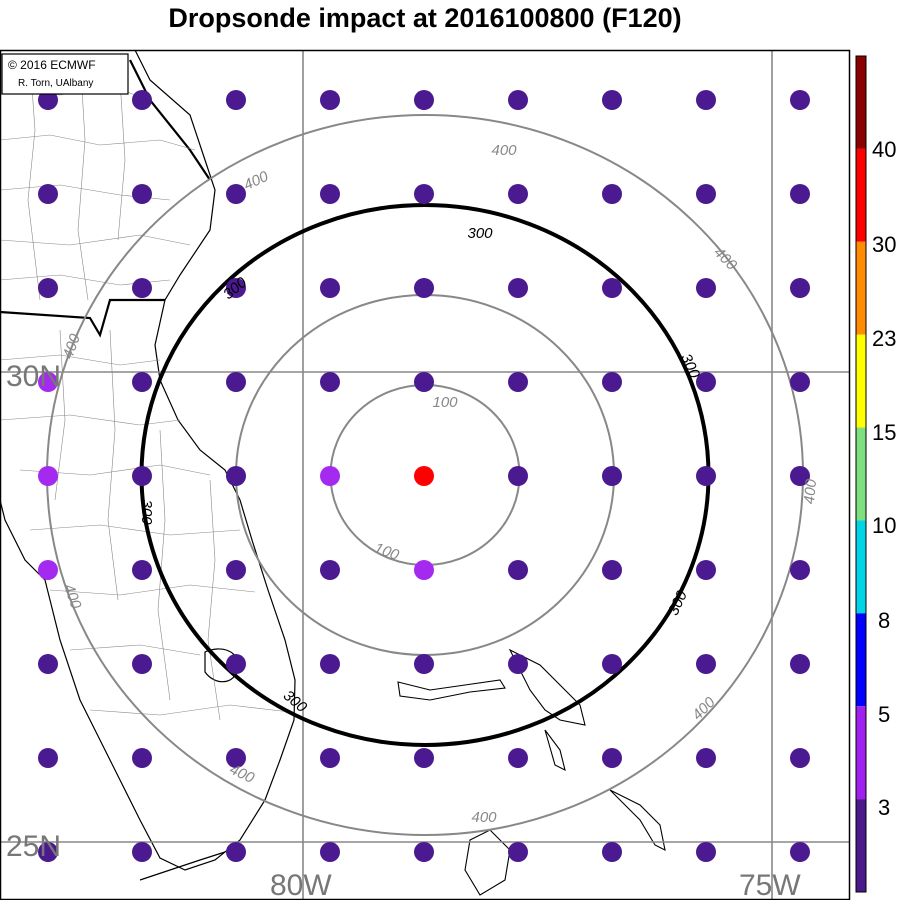 Image resolution: width=898 pixels, height=900 pixels. Describe the element at coordinates (301, 884) in the screenshot. I see `lon-label-80w: 80W` at that location.